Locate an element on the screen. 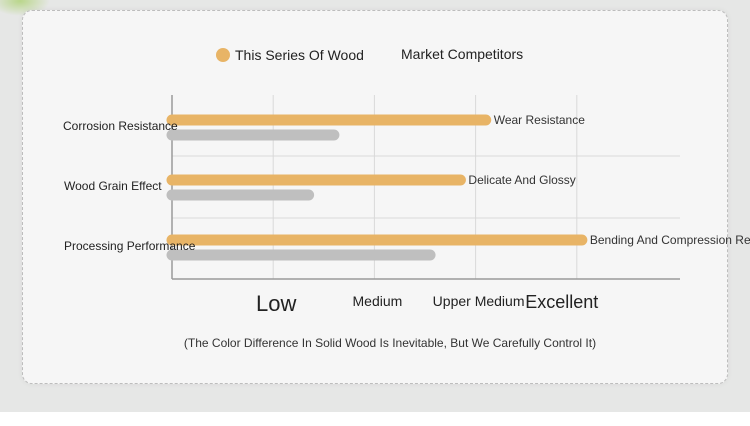 Image resolution: width=750 pixels, height=426 pixels. legend-label-competitors: Market Competitors is located at coordinates (462, 54).